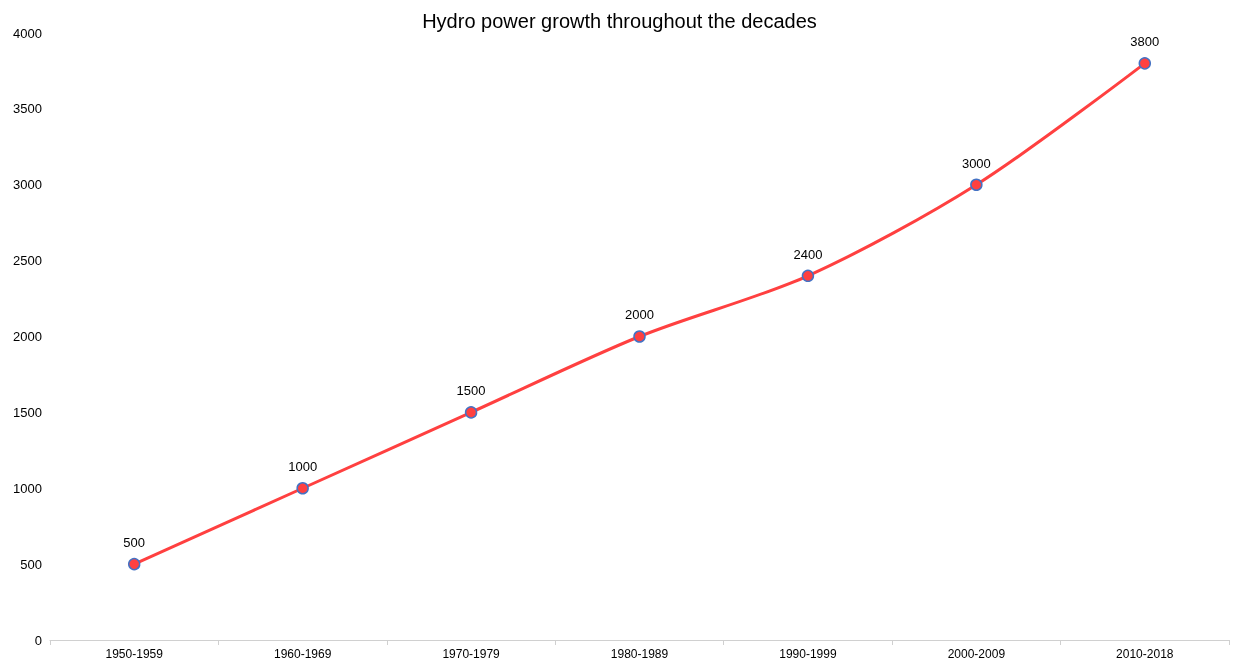 The image size is (1239, 670). Describe the element at coordinates (27, 33) in the screenshot. I see `y-tick-label: 4000` at that location.